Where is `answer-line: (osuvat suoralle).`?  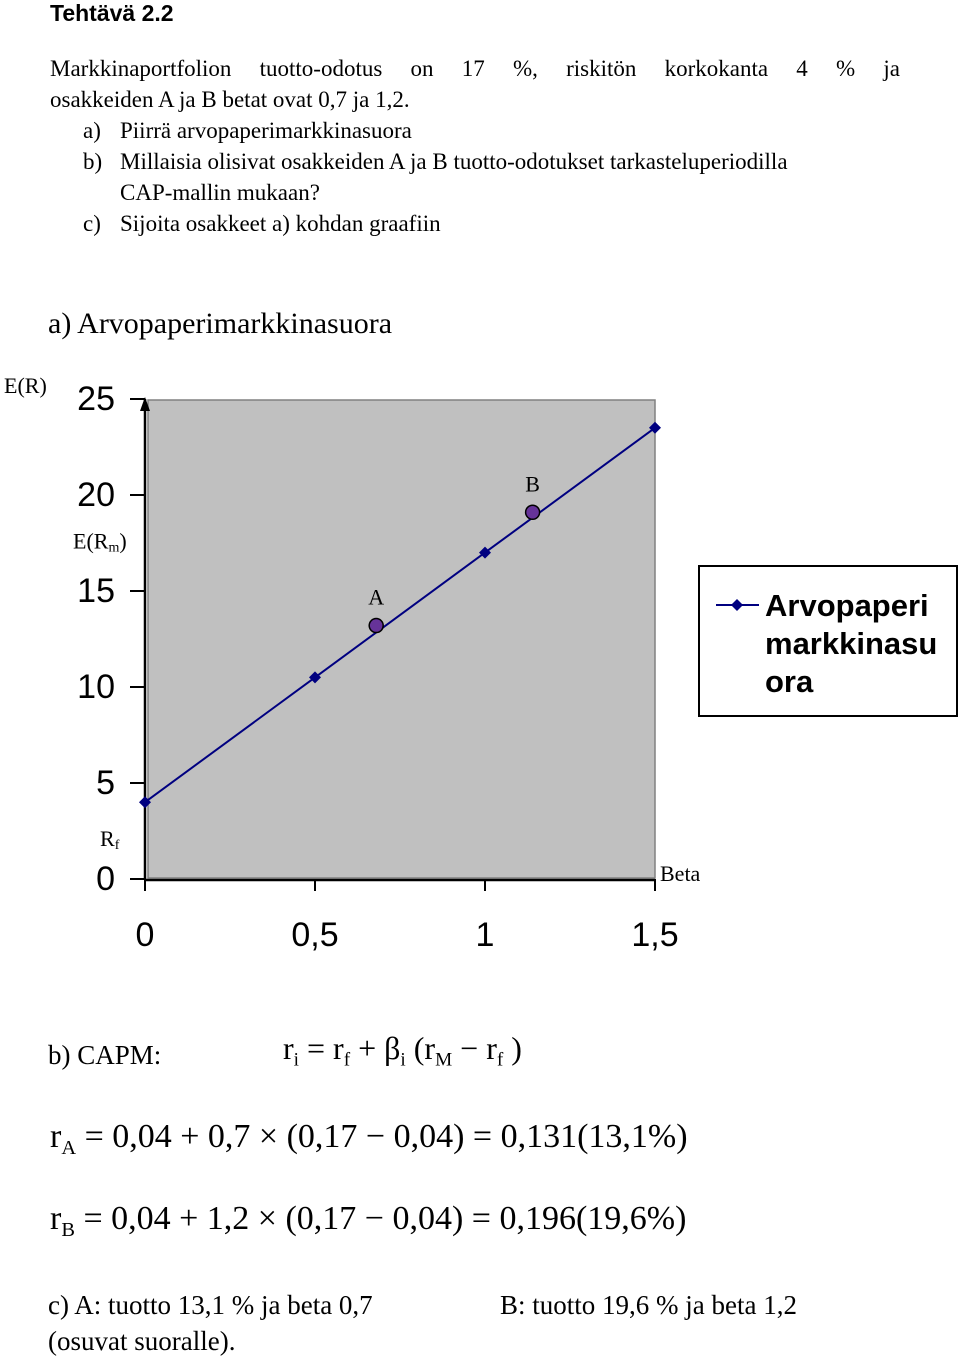 answer-line: (osuvat suoralle). is located at coordinates (142, 1341).